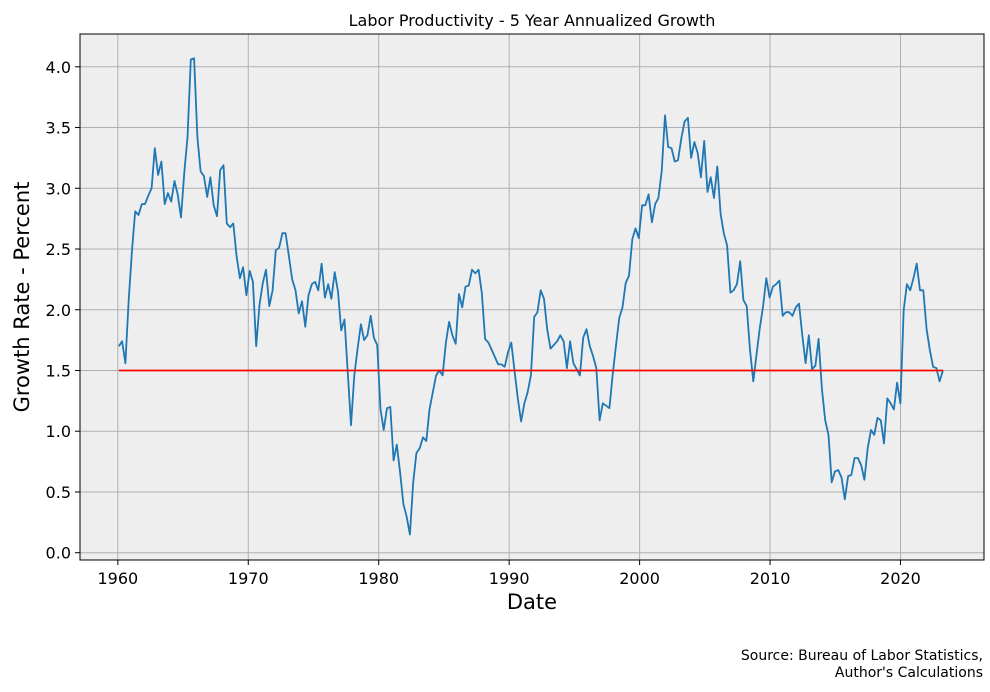 The height and width of the screenshot is (692, 990). I want to click on x-tick-label: 2020, so click(900, 578).